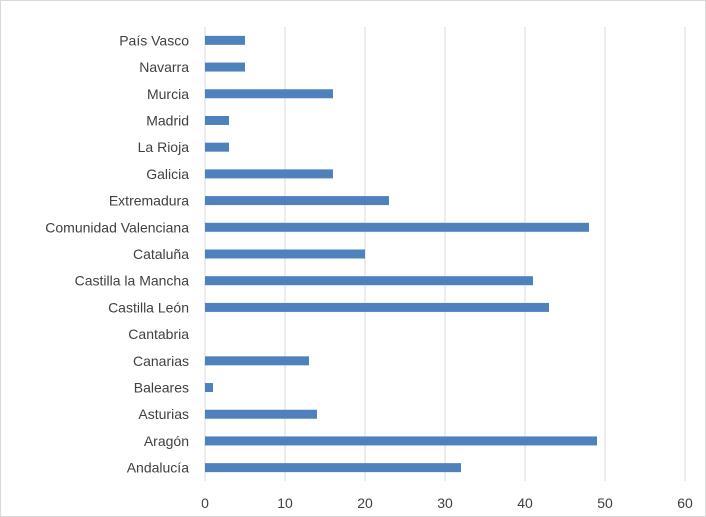 Image resolution: width=706 pixels, height=517 pixels. What do you see at coordinates (161, 254) in the screenshot?
I see `category-label: Cataluña` at bounding box center [161, 254].